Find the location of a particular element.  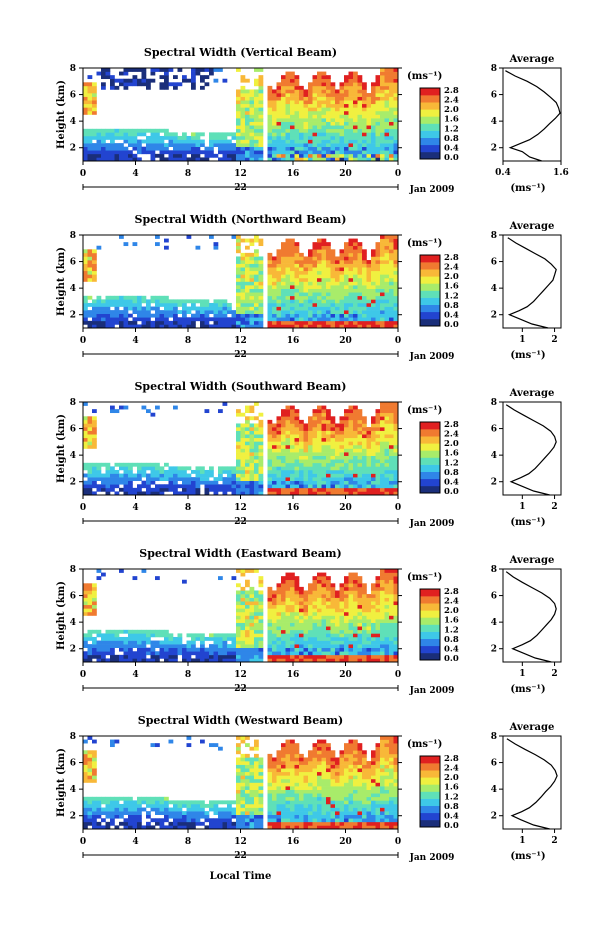

average-y-tick-label: 4 is located at coordinates (494, 122).